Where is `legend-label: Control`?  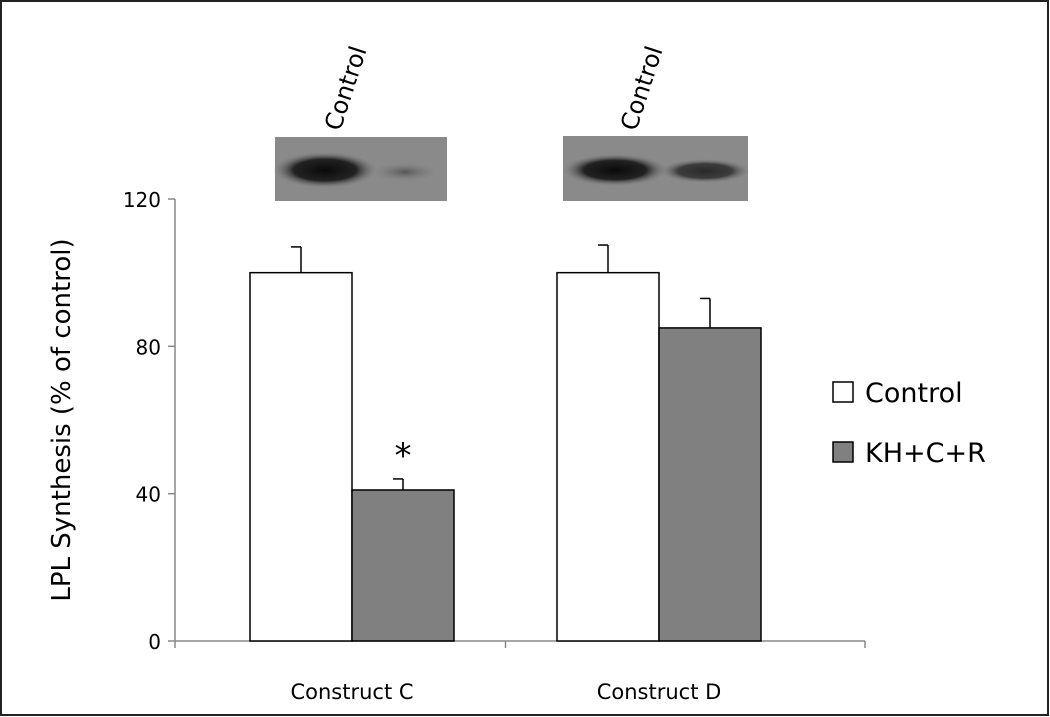 legend-label: Control is located at coordinates (914, 393).